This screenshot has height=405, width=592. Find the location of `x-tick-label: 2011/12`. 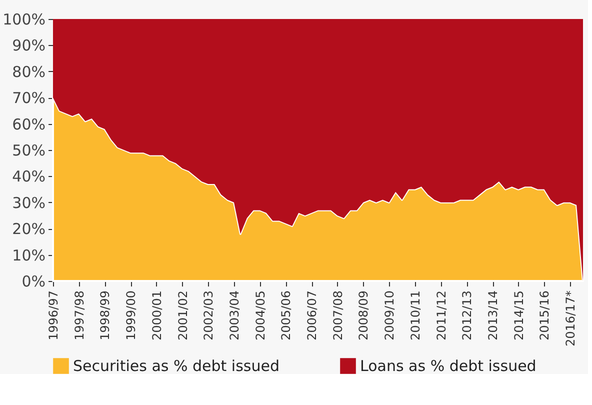

x-tick-label: 2011/12 is located at coordinates (441, 315).